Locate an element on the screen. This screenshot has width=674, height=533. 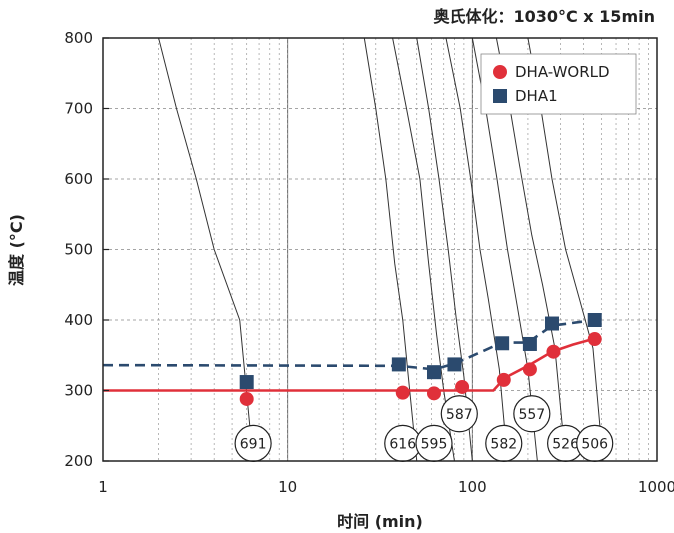
legend-box is located at coordinates (558, 84).